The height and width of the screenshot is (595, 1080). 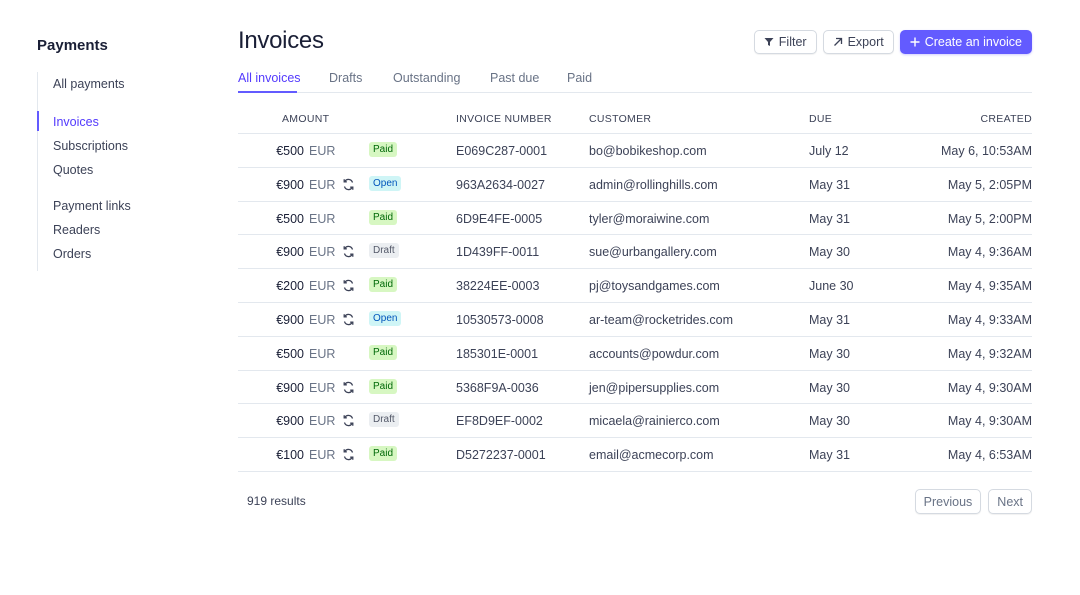 I want to click on amount-value: €100, so click(x=290, y=455).